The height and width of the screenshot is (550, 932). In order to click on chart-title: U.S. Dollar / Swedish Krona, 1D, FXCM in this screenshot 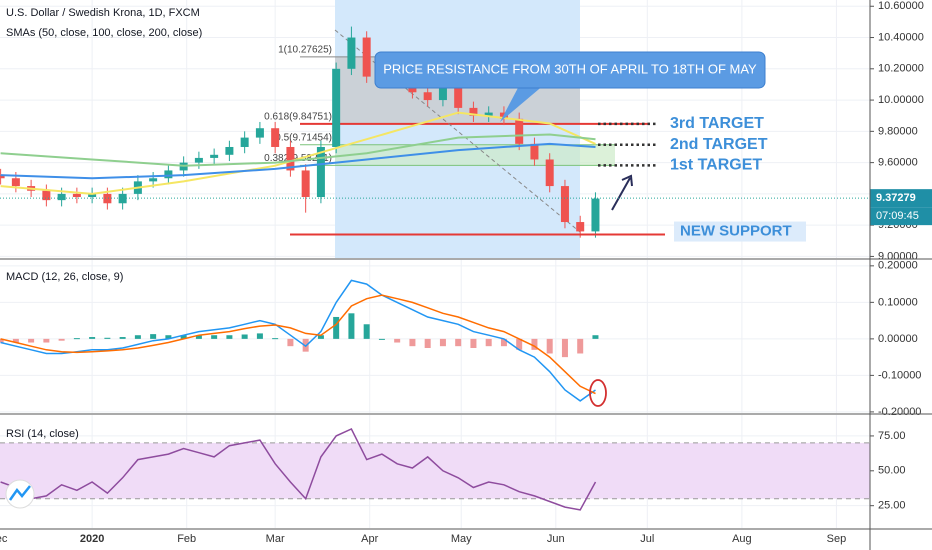, I will do `click(103, 13)`.